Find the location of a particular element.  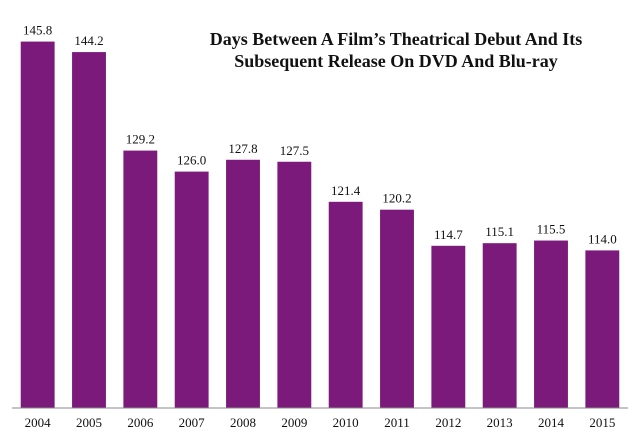

data-label-2010: 121.4 is located at coordinates (346, 190).